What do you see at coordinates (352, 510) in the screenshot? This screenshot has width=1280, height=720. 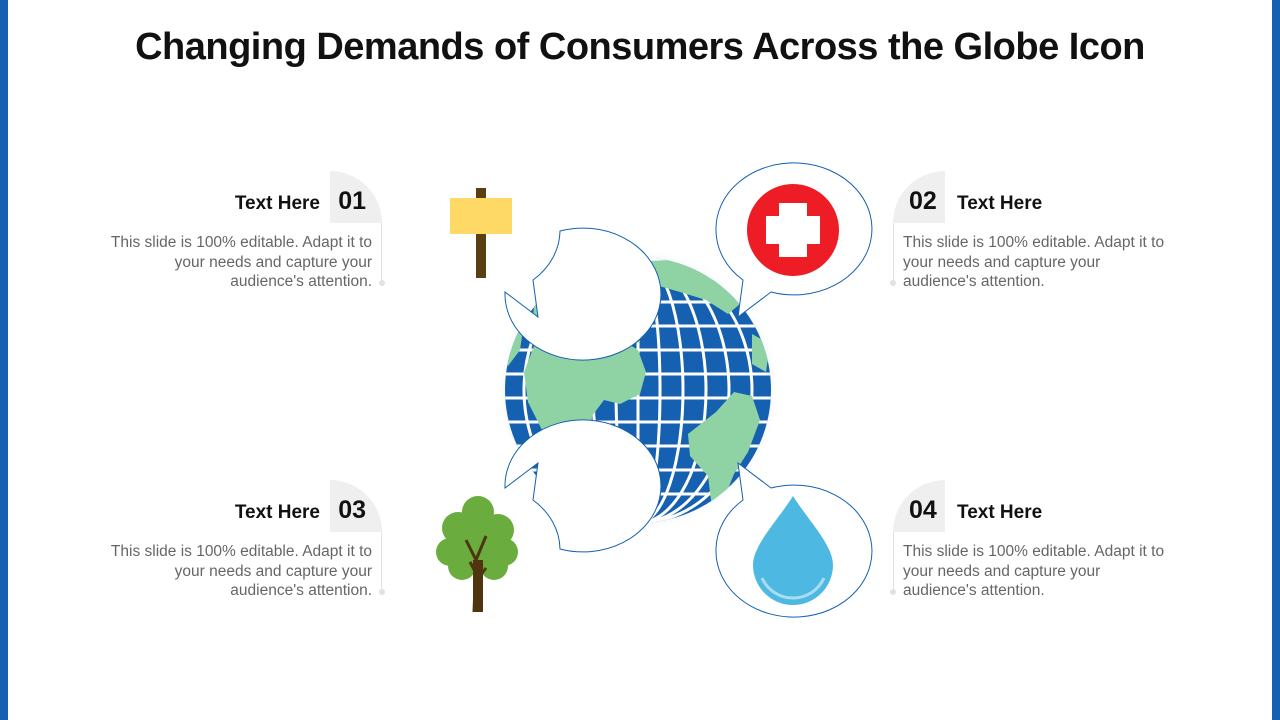 I see `item-number: 03` at bounding box center [352, 510].